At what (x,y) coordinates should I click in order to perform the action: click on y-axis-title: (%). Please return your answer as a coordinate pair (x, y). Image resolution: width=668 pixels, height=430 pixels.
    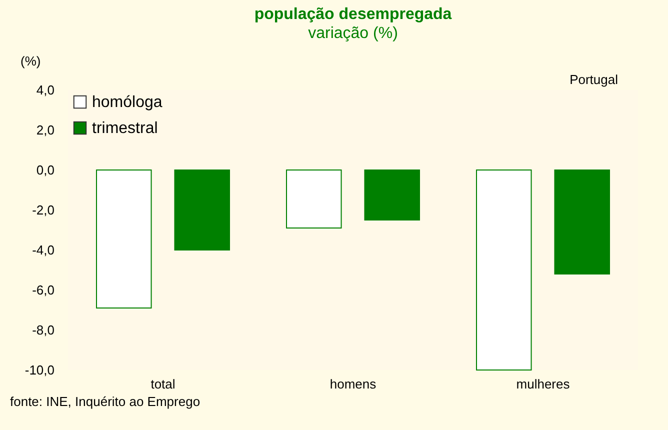
    Looking at the image, I should click on (30, 61).